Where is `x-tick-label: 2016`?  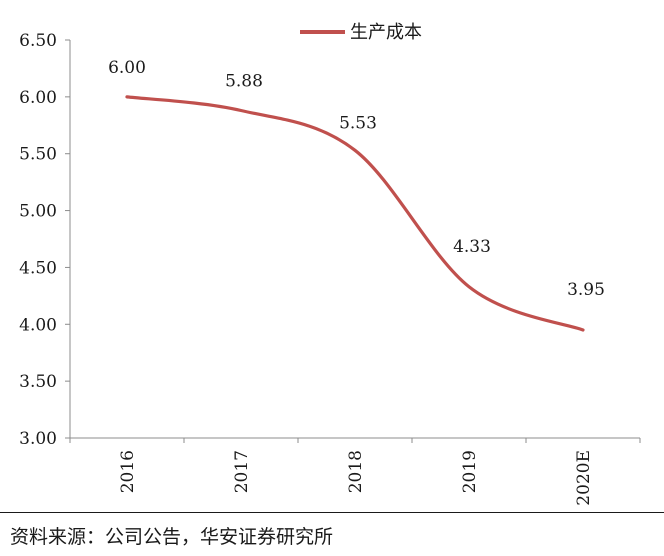
x-tick-label: 2016 is located at coordinates (128, 471).